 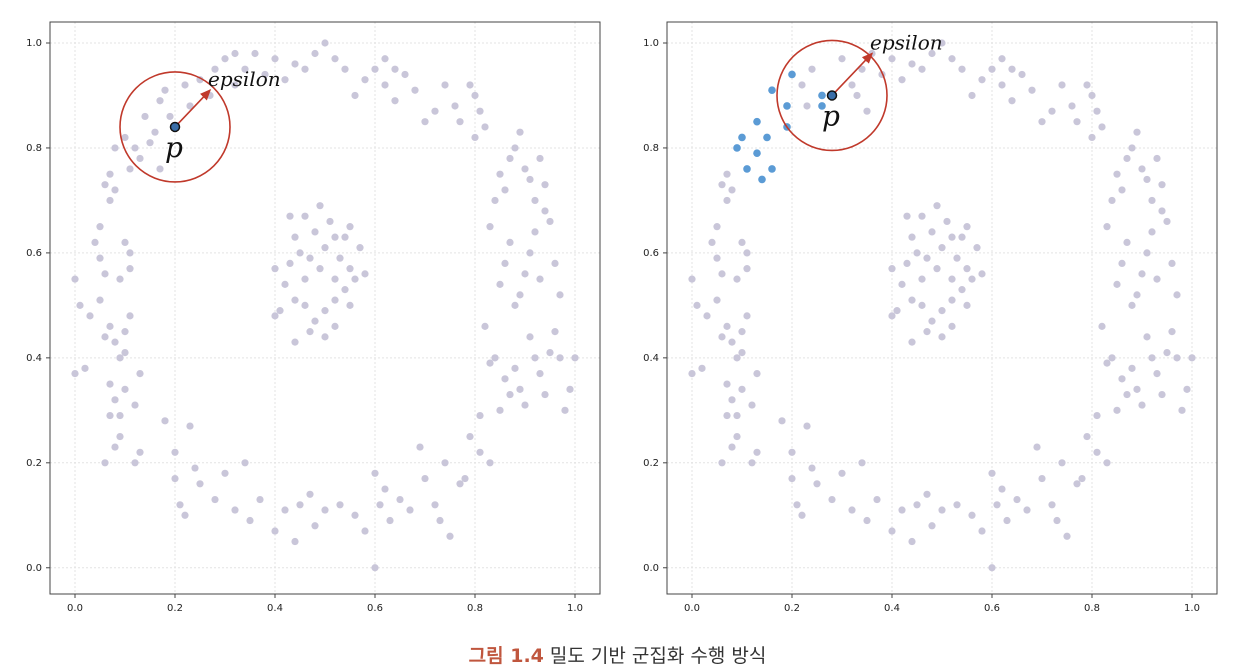 I want to click on epsilon-circle, so click(x=832, y=95).